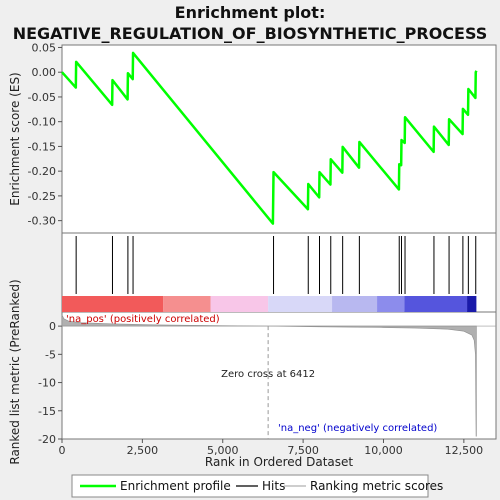 This screenshot has width=500, height=500. I want to click on metric-y-tick-label: -10, so click(47, 383).